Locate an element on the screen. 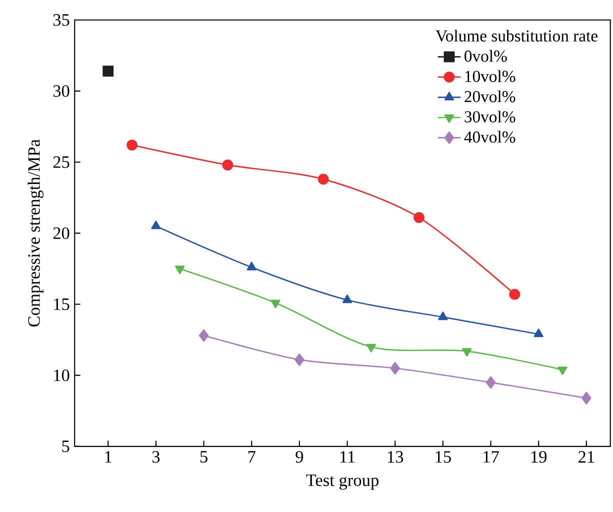 The height and width of the screenshot is (512, 613). y-tick-label: 35 is located at coordinates (61, 20).